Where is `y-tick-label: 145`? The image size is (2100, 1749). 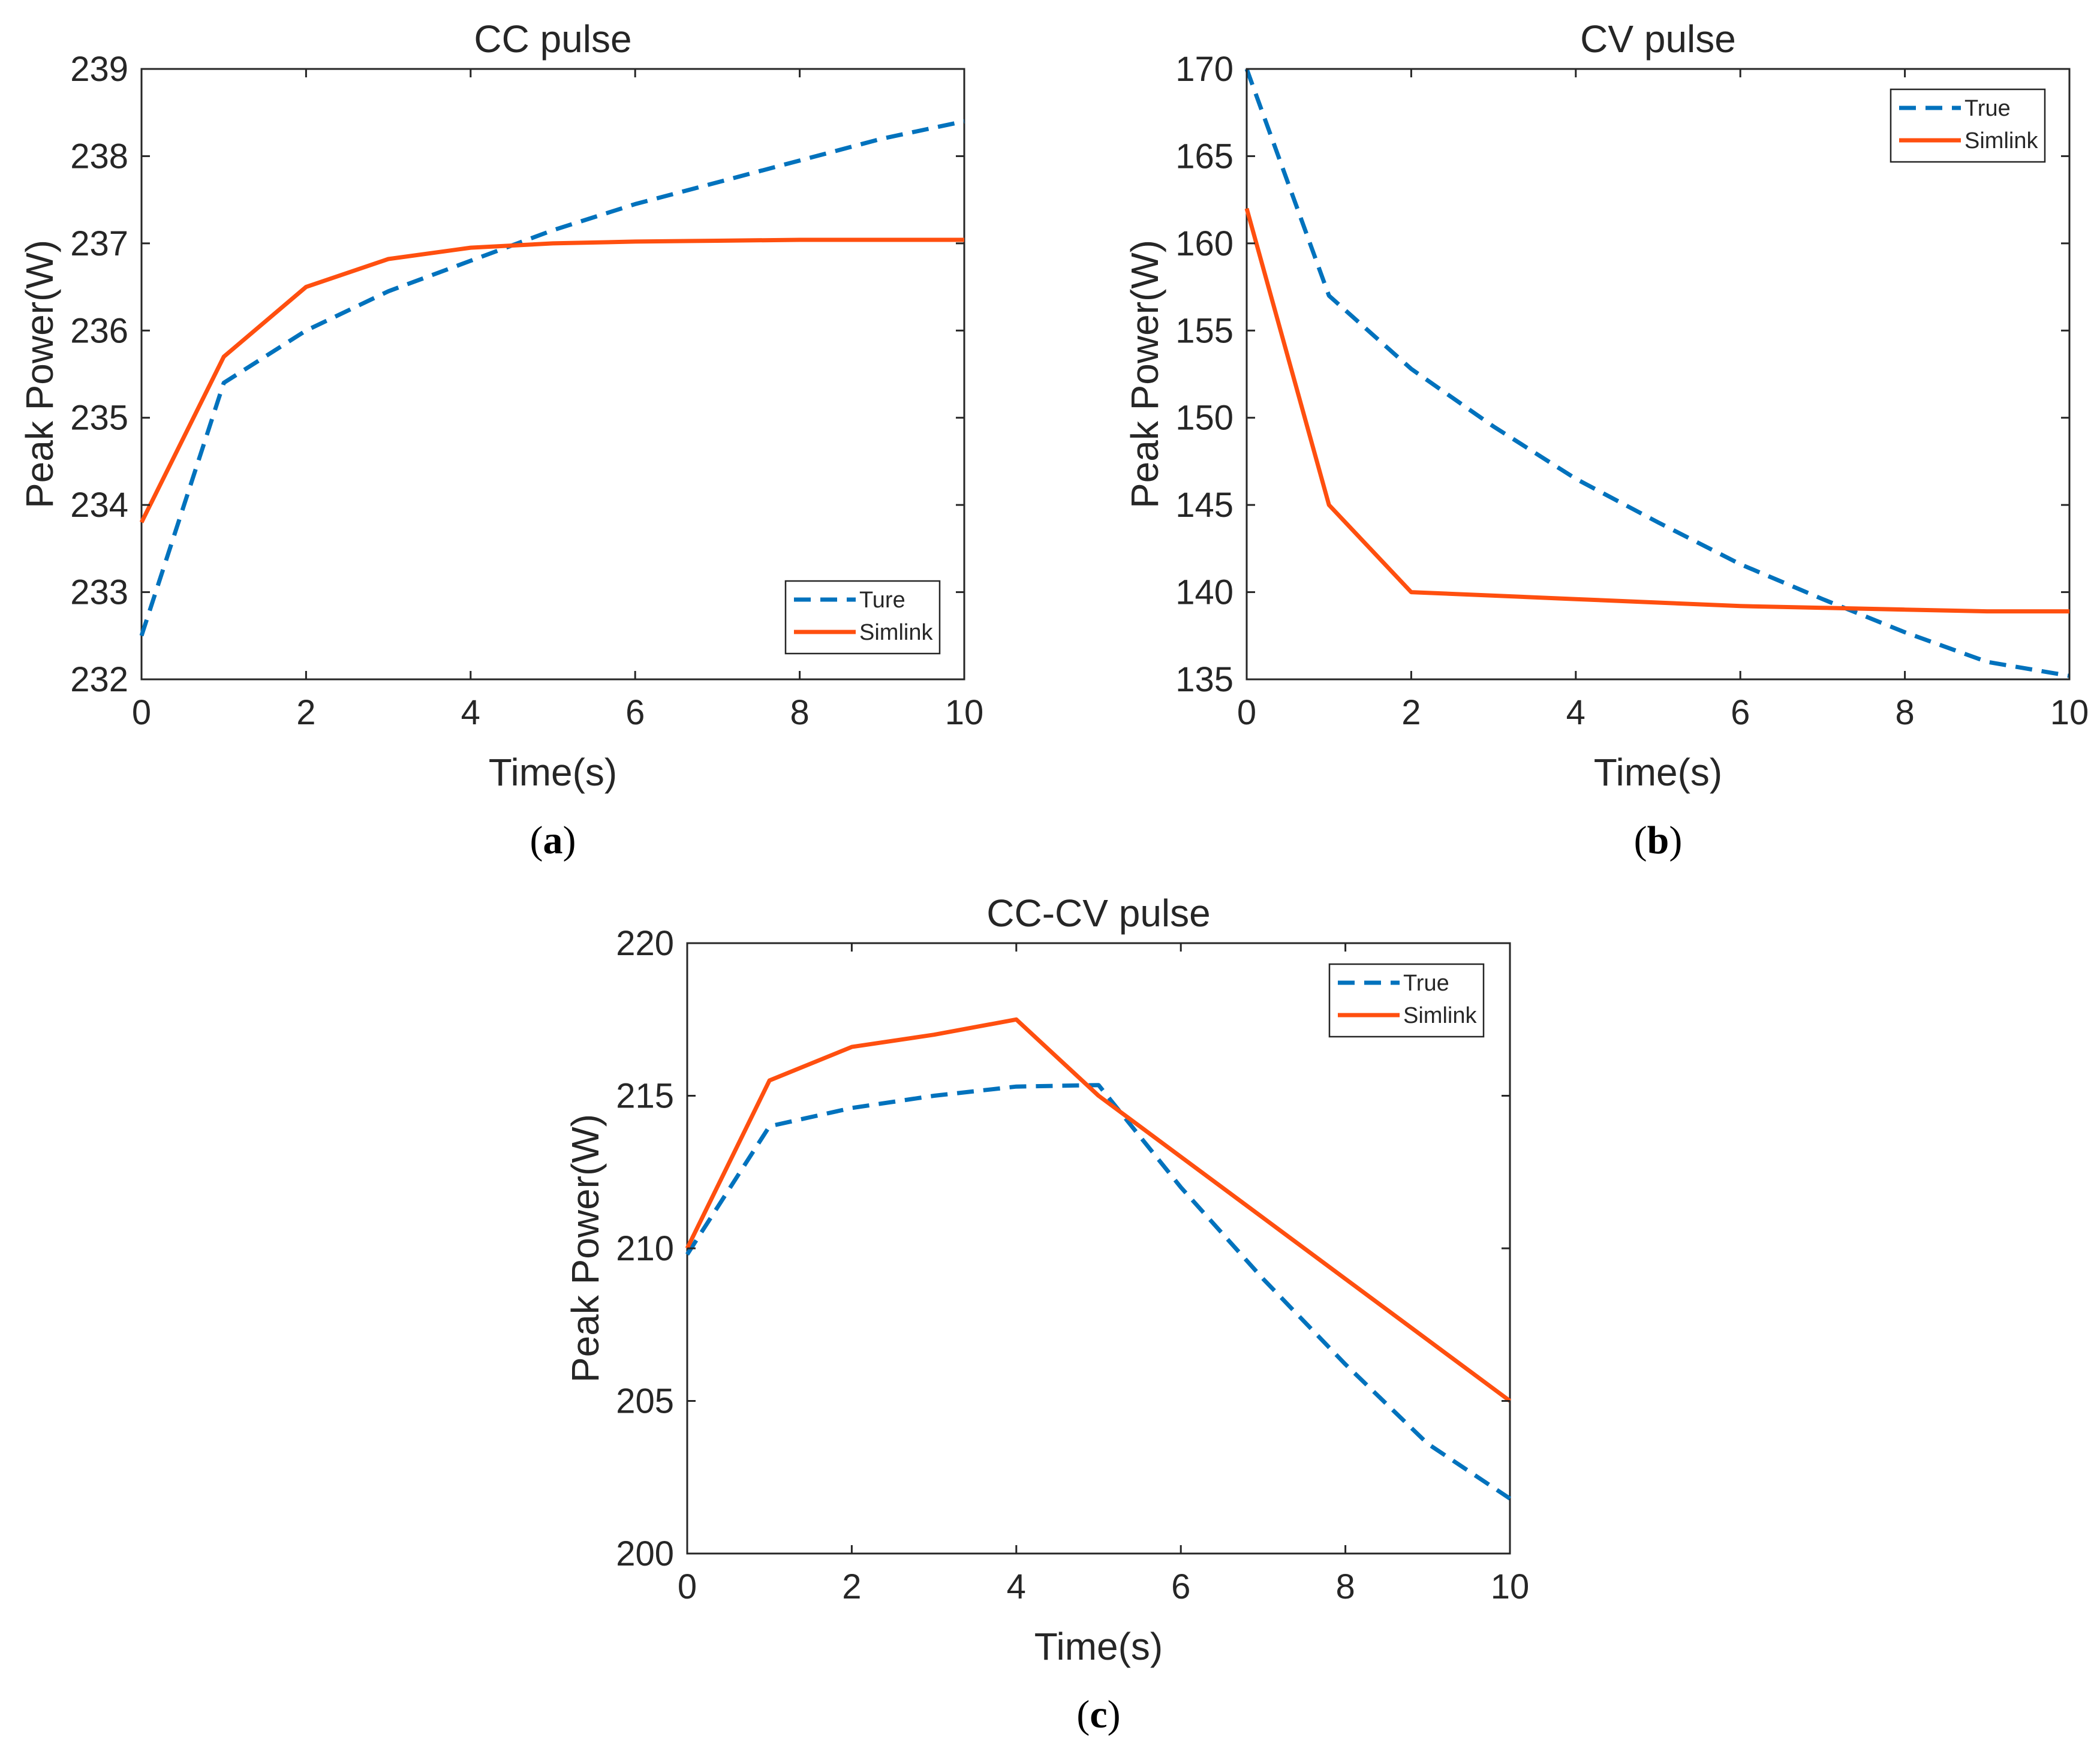 y-tick-label: 145 is located at coordinates (1204, 506).